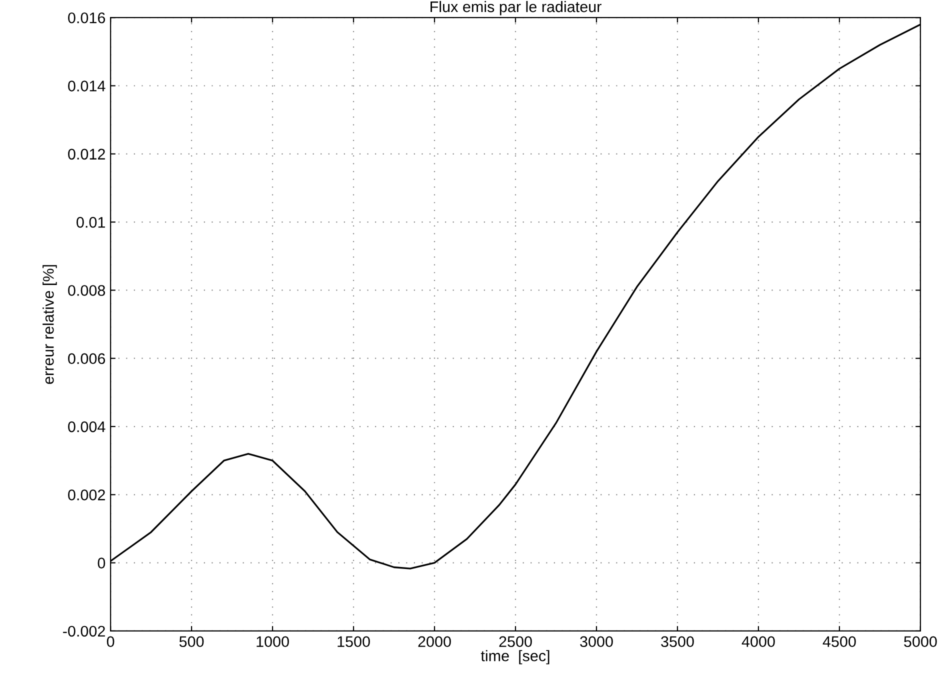 Image resolution: width=945 pixels, height=677 pixels. What do you see at coordinates (86, 154) in the screenshot?
I see `y-tick-label: 0.012` at bounding box center [86, 154].